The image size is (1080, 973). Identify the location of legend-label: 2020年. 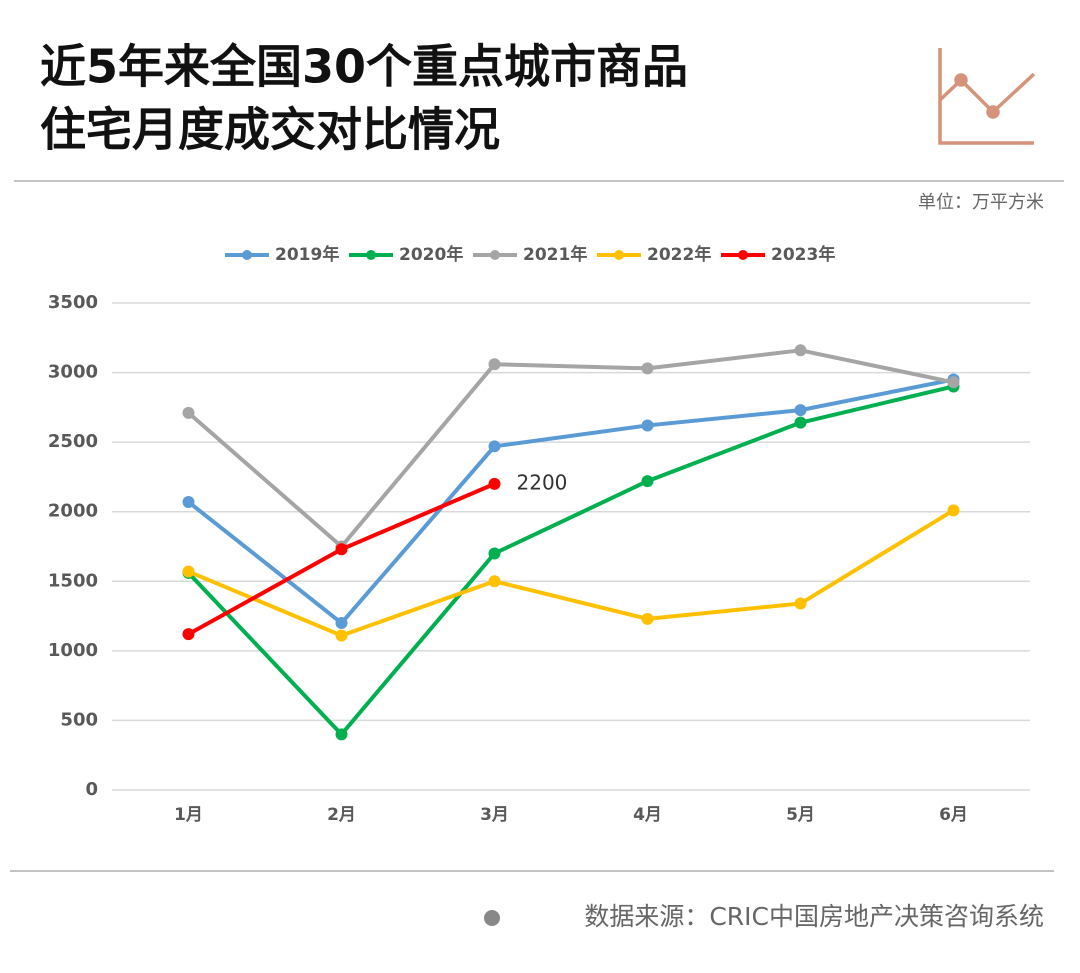
(431, 254).